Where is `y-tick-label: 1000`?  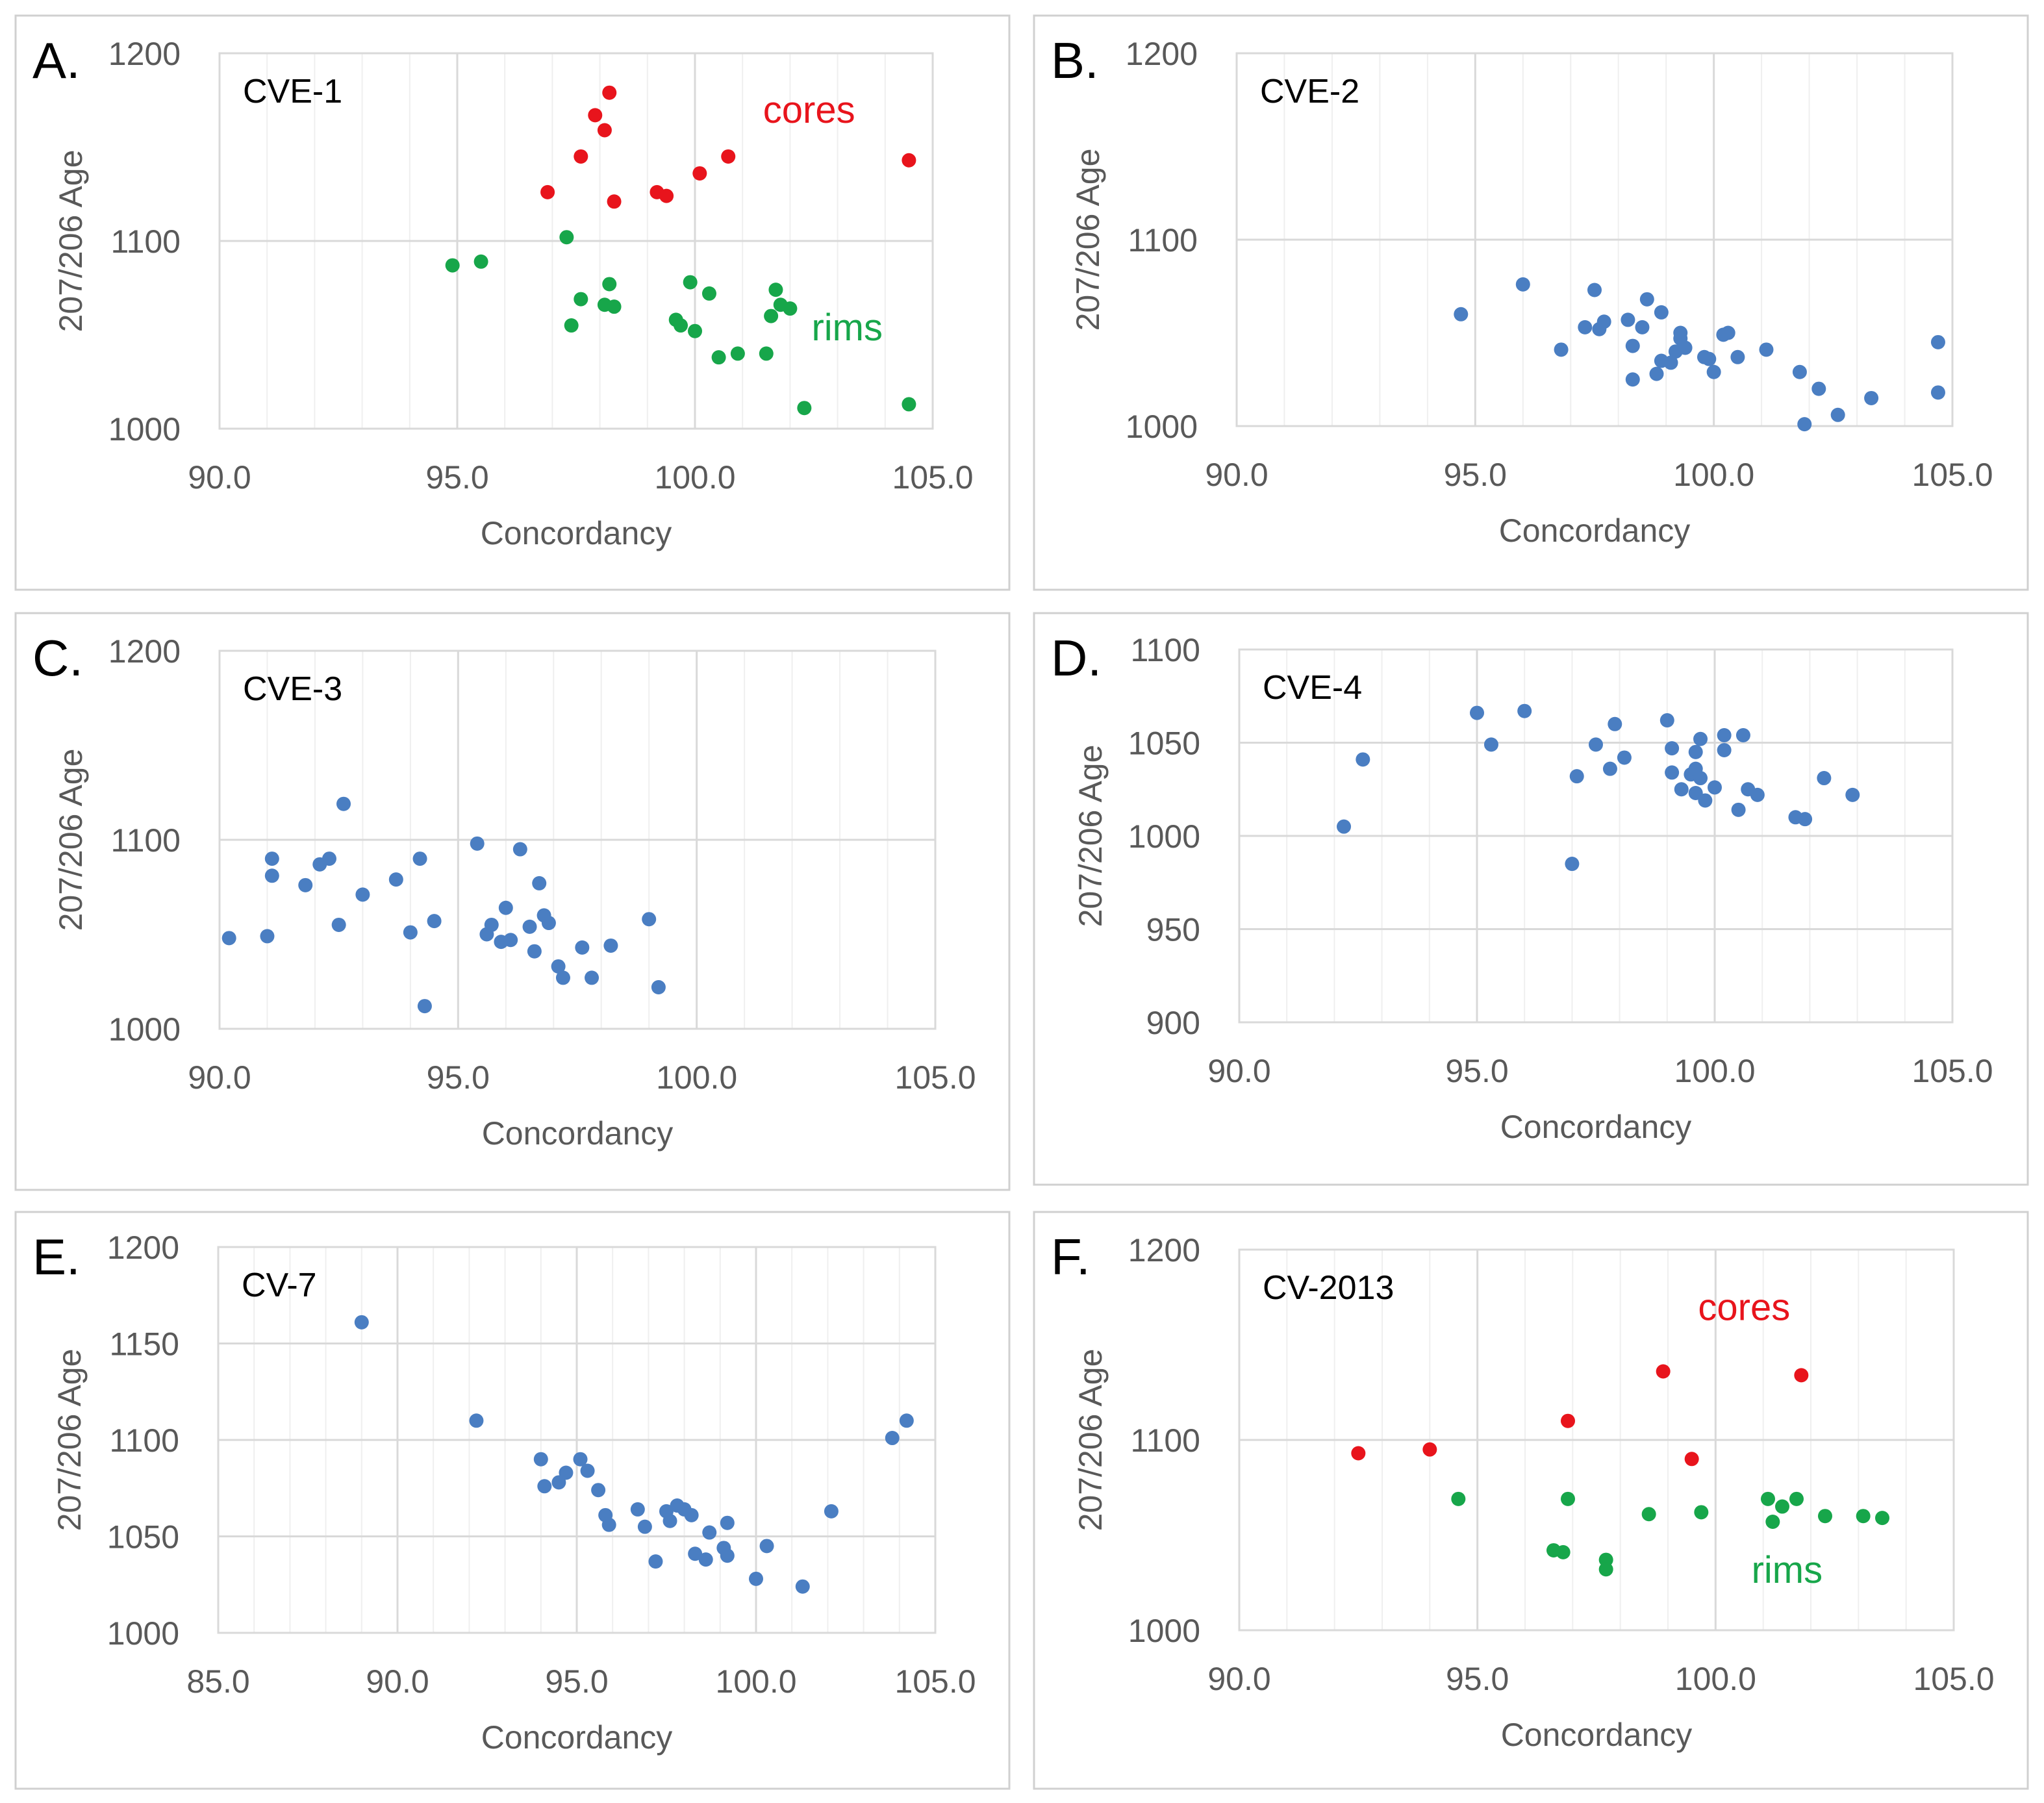 y-tick-label: 1000 is located at coordinates (143, 1633).